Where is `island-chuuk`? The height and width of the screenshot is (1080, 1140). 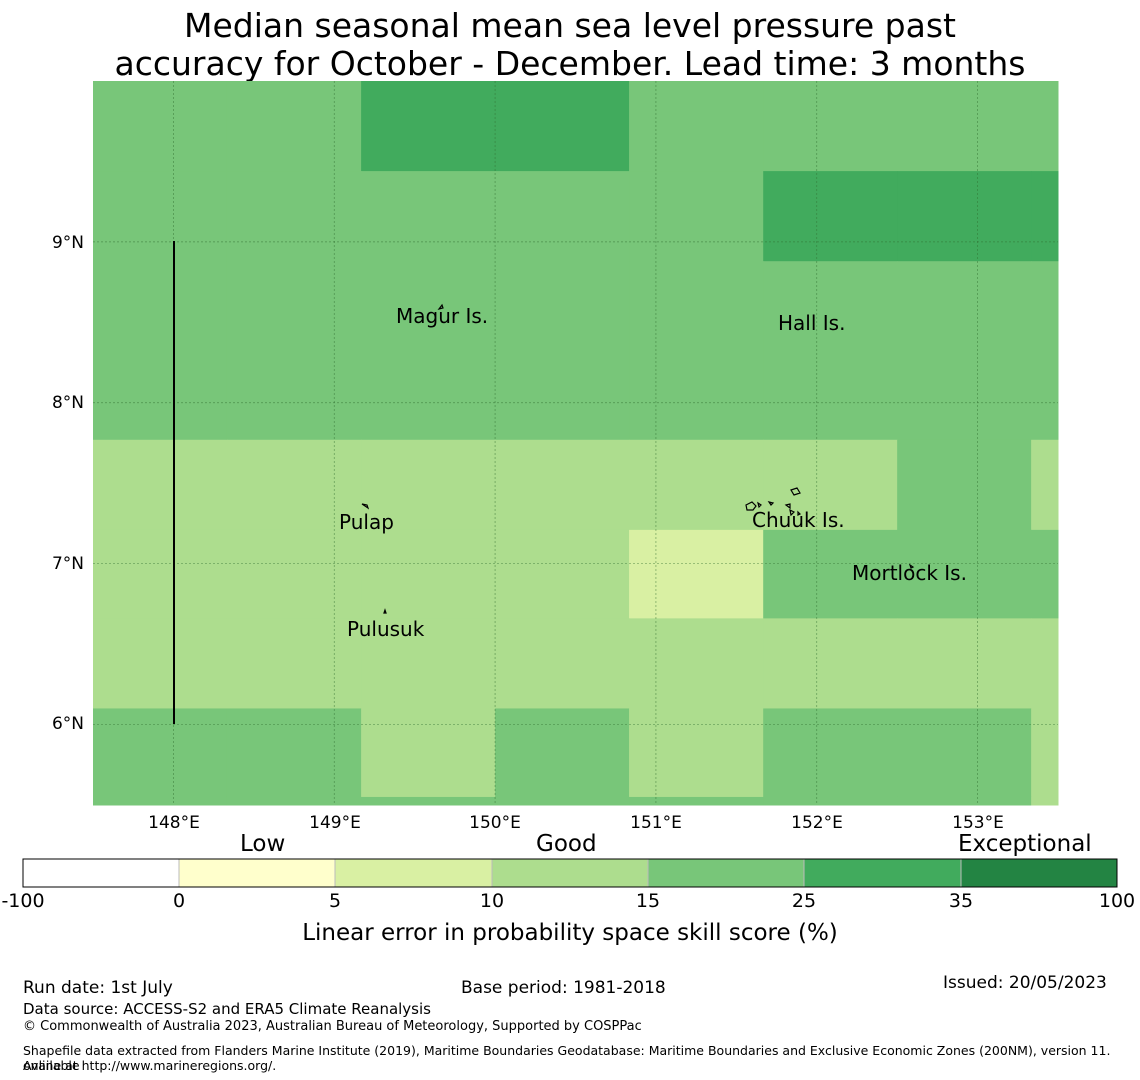 island-chuuk is located at coordinates (773, 502).